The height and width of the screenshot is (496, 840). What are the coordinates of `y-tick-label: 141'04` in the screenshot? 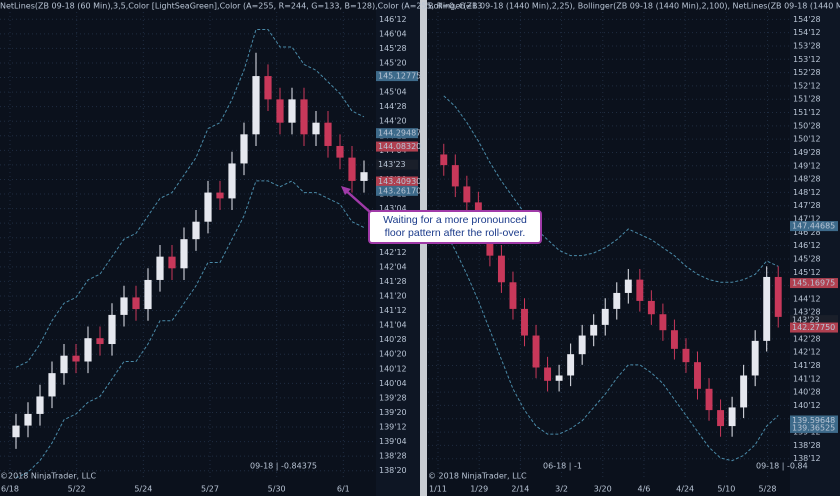 It's located at (393, 325).